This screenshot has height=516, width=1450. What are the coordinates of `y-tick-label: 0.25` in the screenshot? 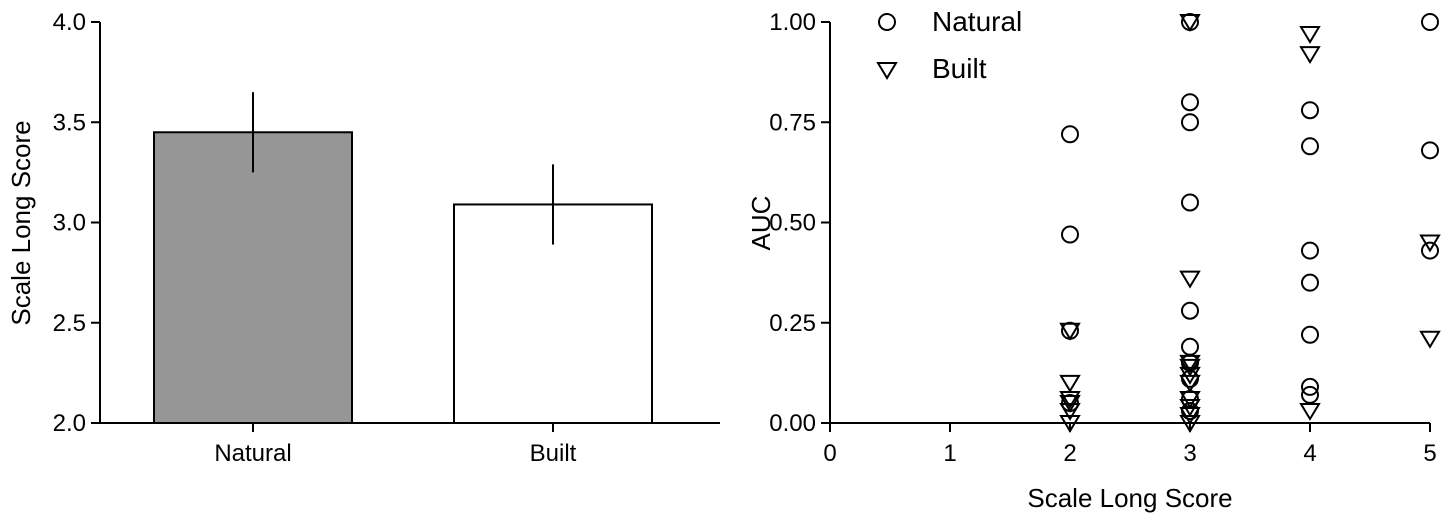 It's located at (792, 323).